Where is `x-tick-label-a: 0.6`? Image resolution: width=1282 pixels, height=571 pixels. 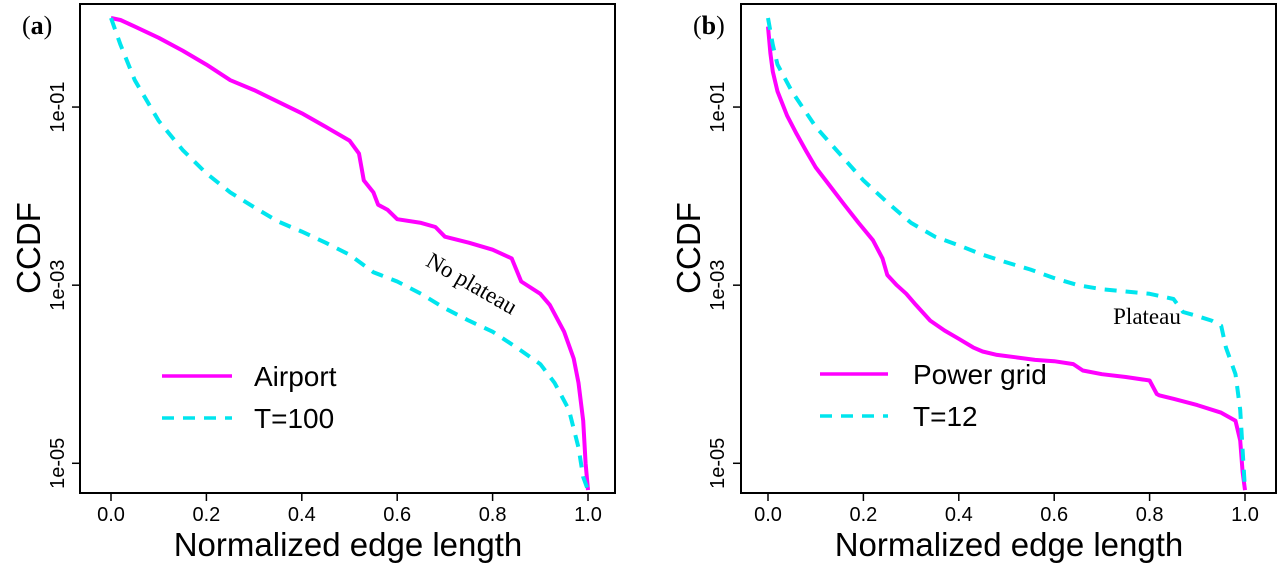 x-tick-label-a: 0.6 is located at coordinates (397, 515).